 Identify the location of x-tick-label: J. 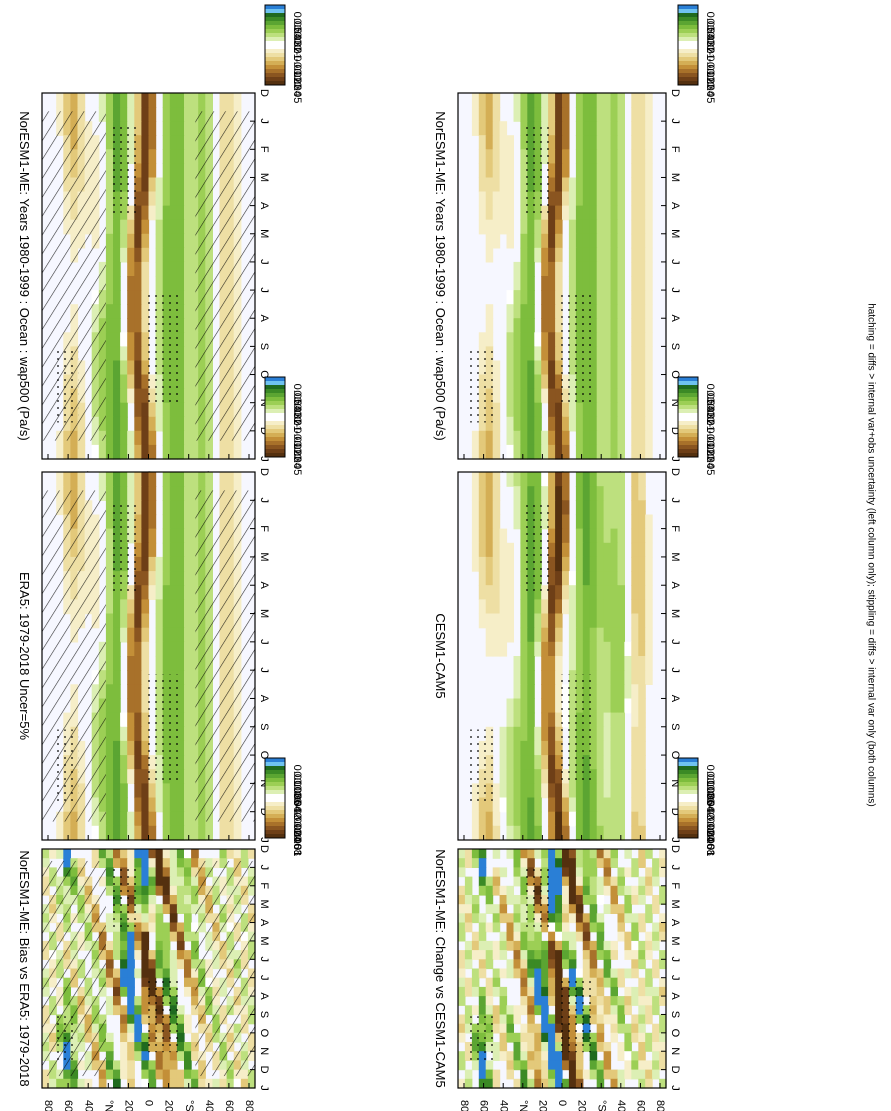
(675, 459).